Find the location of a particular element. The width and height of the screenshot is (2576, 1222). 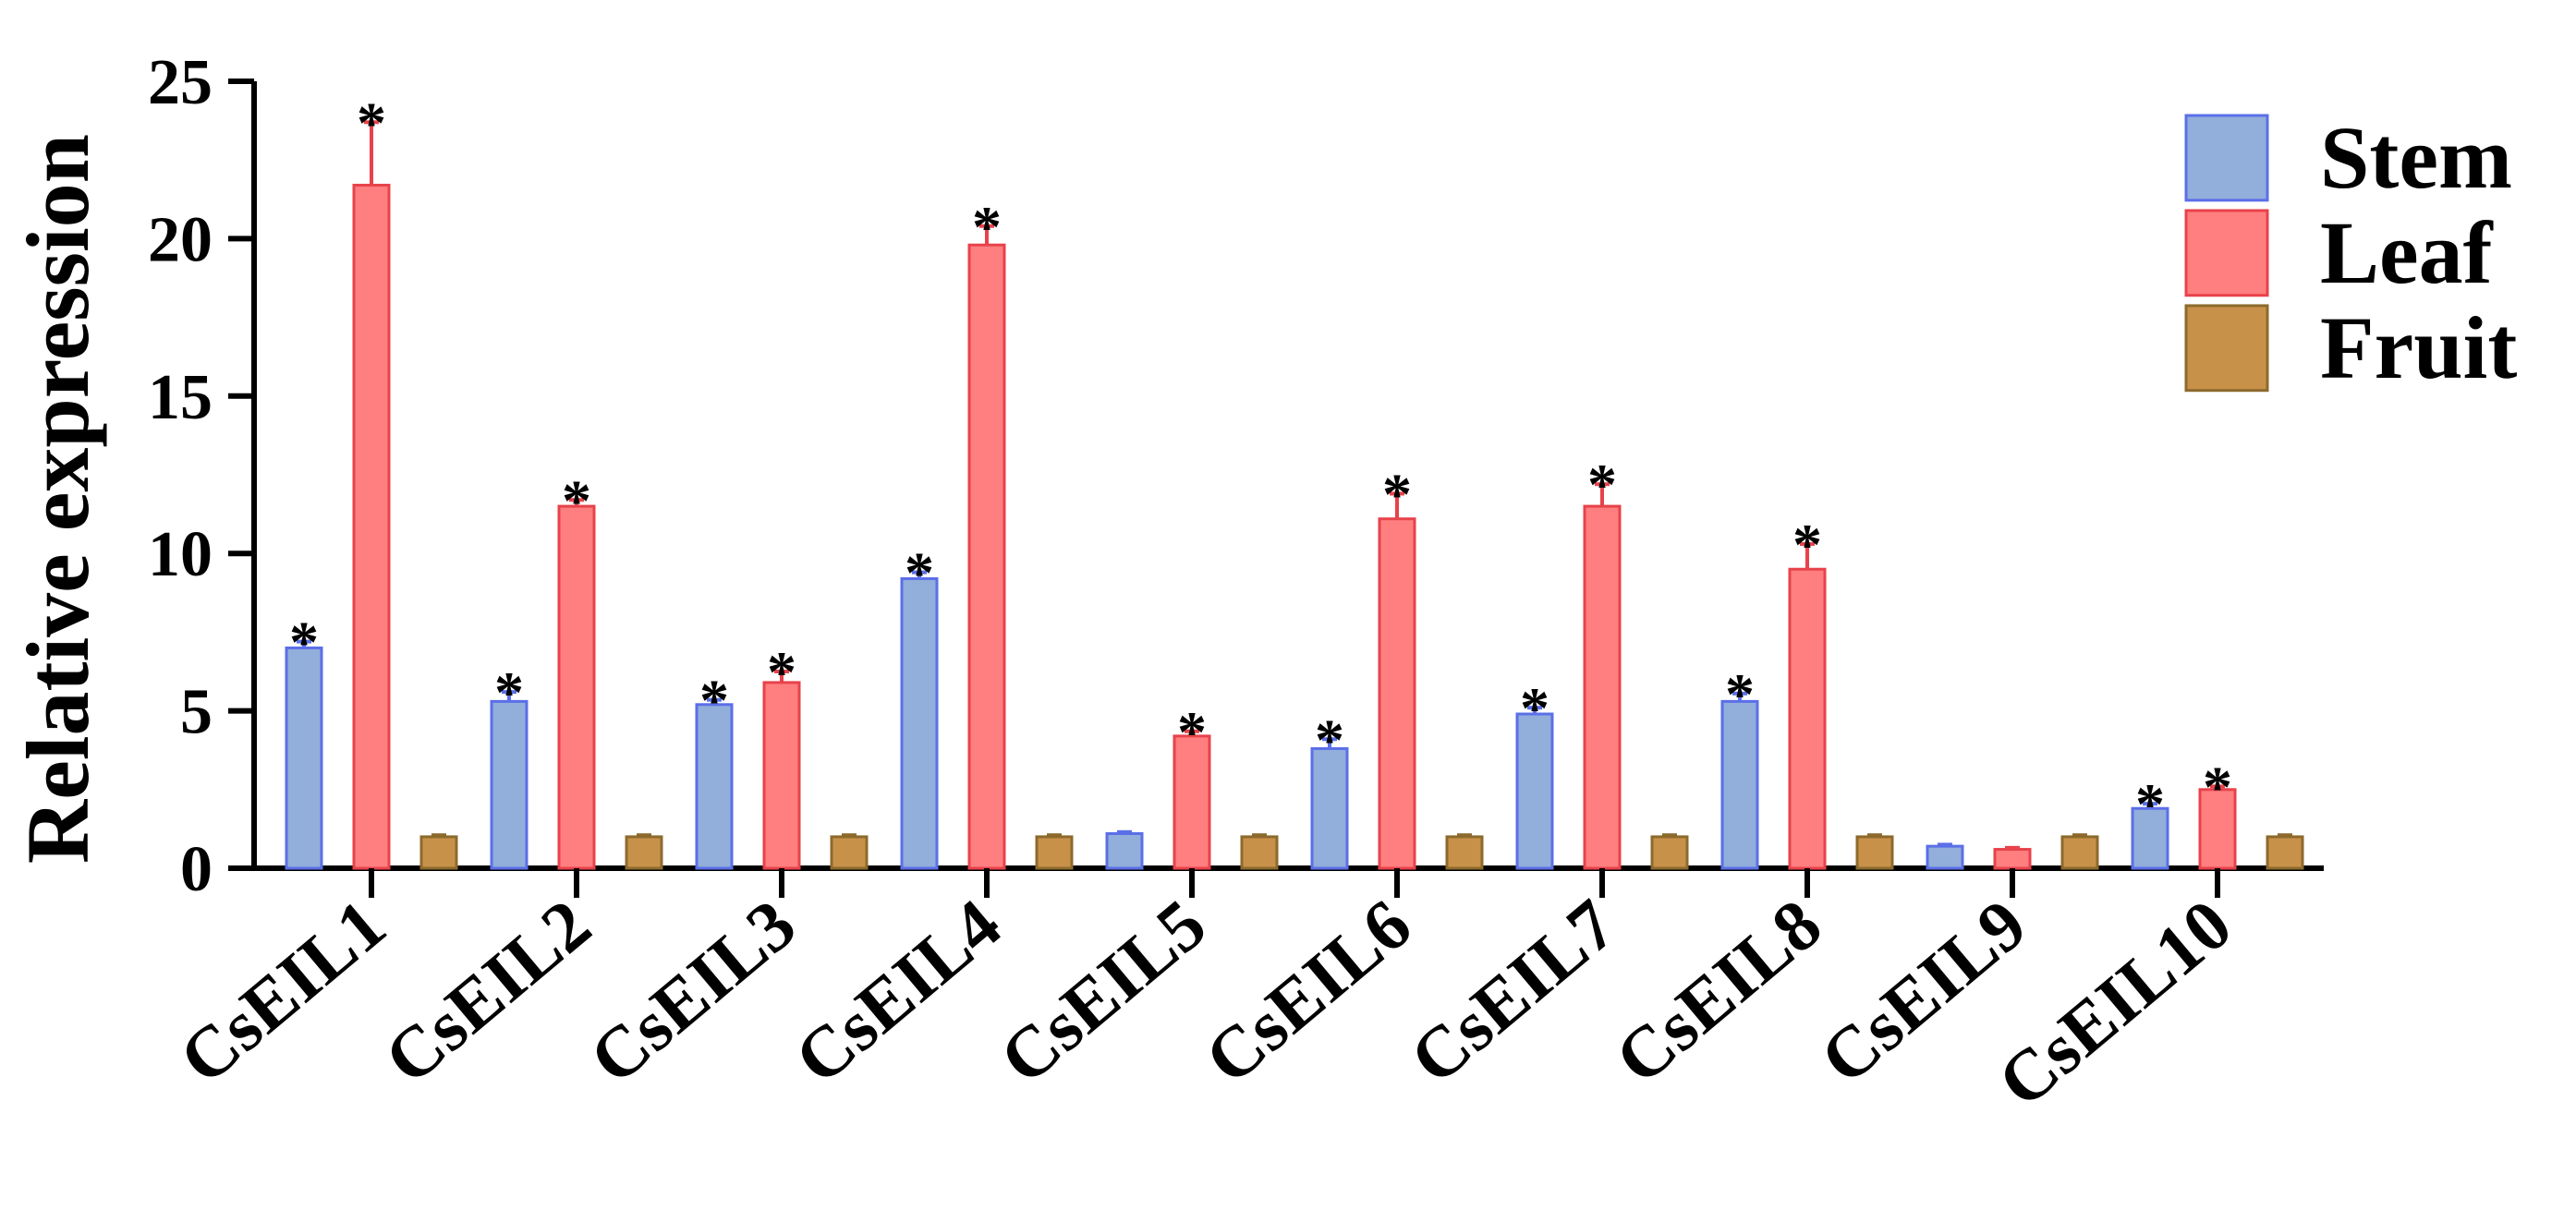

bar-leaf-cseil6 is located at coordinates (1397, 693).